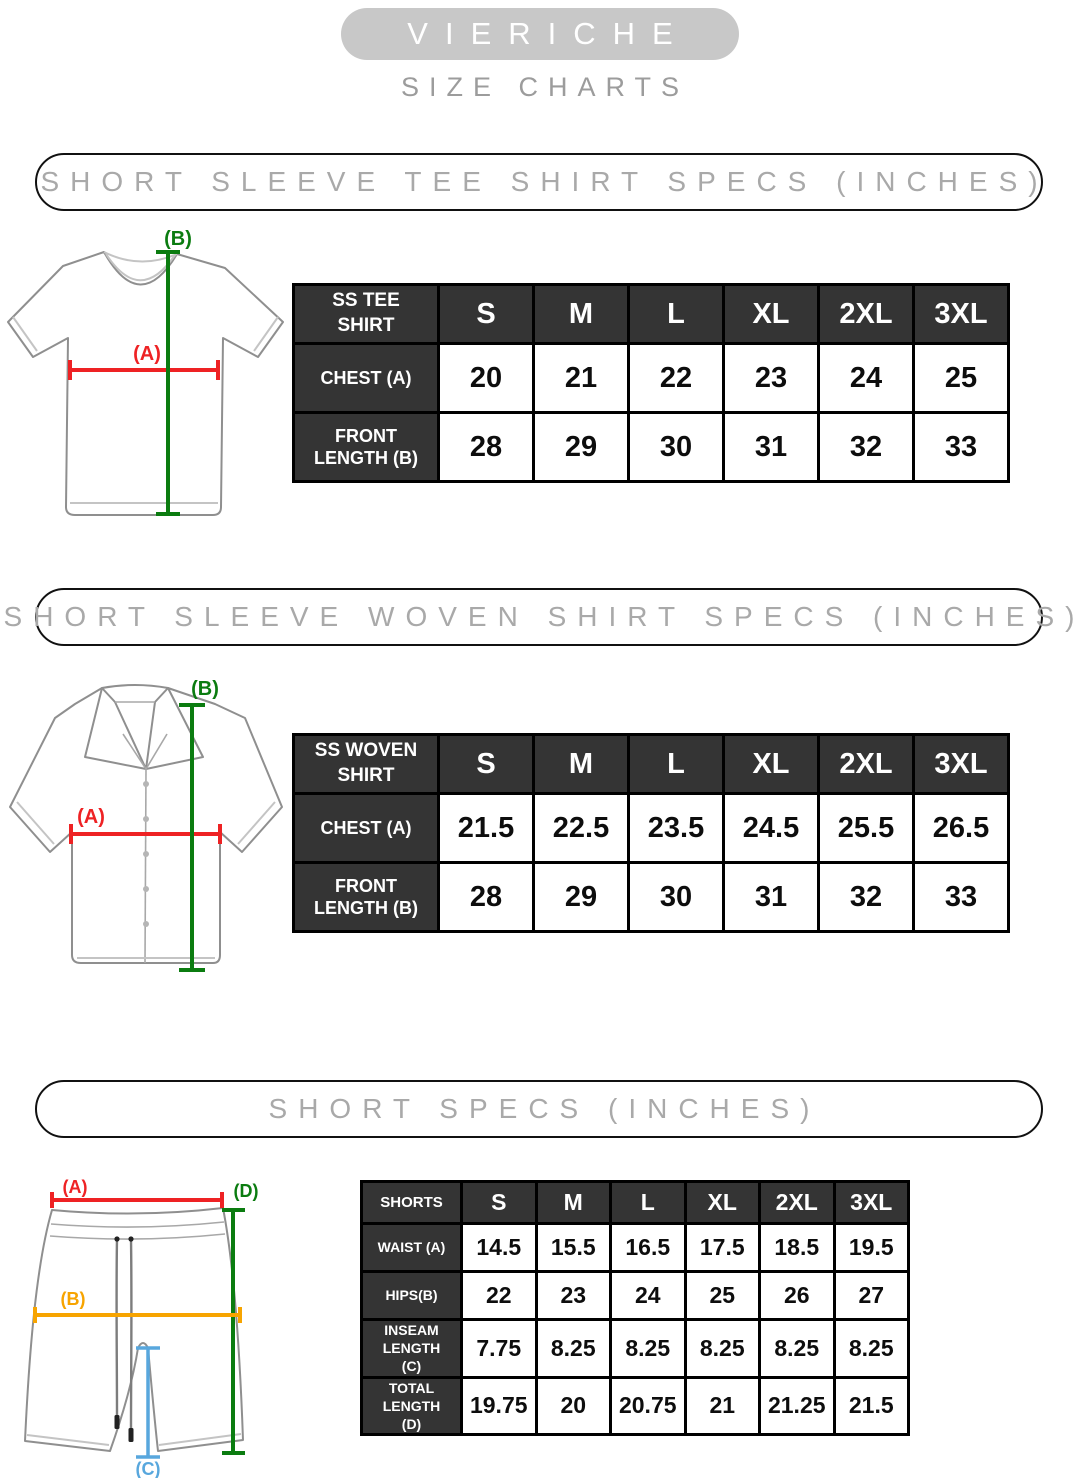  Describe the element at coordinates (635, 1295) in the screenshot. I see `shorts-hips-row: HIPS(B) 22 23 24 25 26 27` at that location.